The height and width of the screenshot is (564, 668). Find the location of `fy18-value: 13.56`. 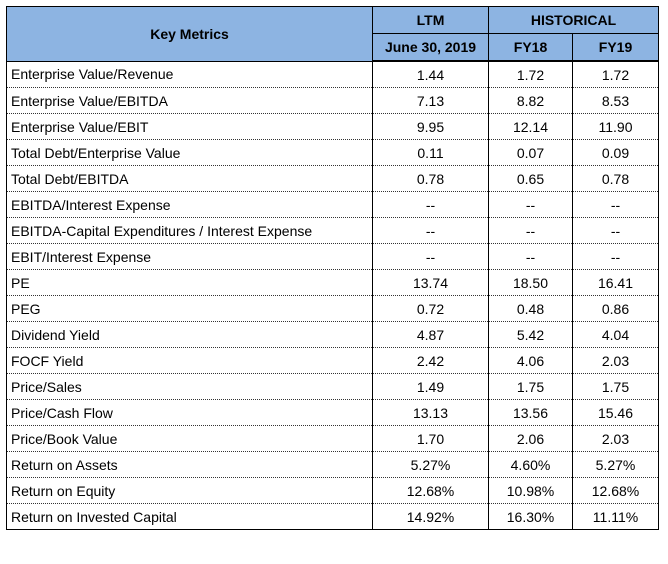

fy18-value: 13.56 is located at coordinates (530, 412).